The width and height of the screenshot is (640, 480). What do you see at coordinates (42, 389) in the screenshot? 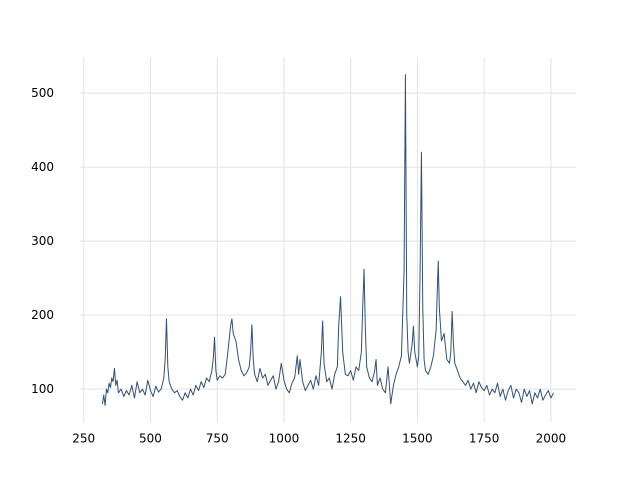
I see `y-tick-label: 100` at bounding box center [42, 389].